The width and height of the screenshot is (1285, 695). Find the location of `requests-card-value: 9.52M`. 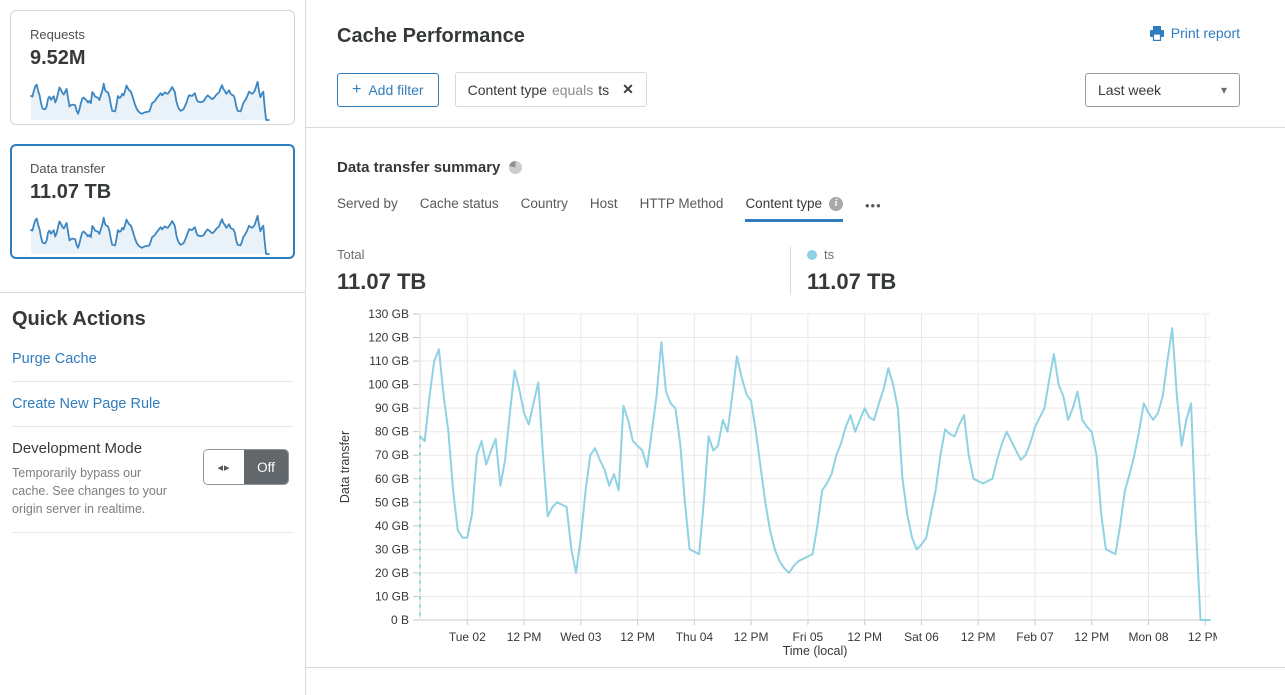

requests-card-value: 9.52M is located at coordinates (58, 58).